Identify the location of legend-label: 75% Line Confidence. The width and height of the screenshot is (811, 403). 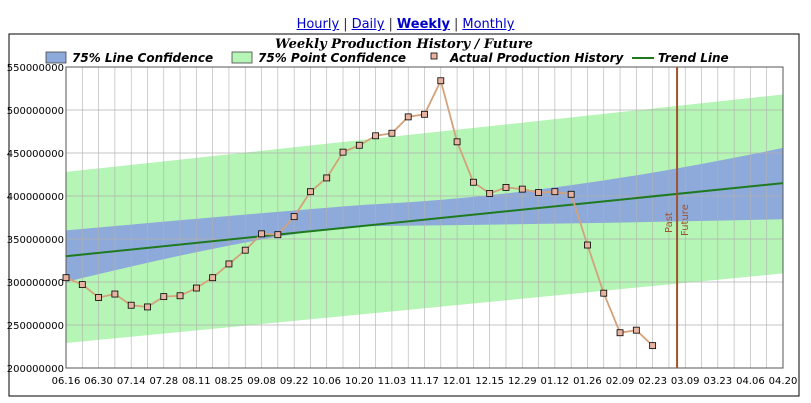
(142, 58).